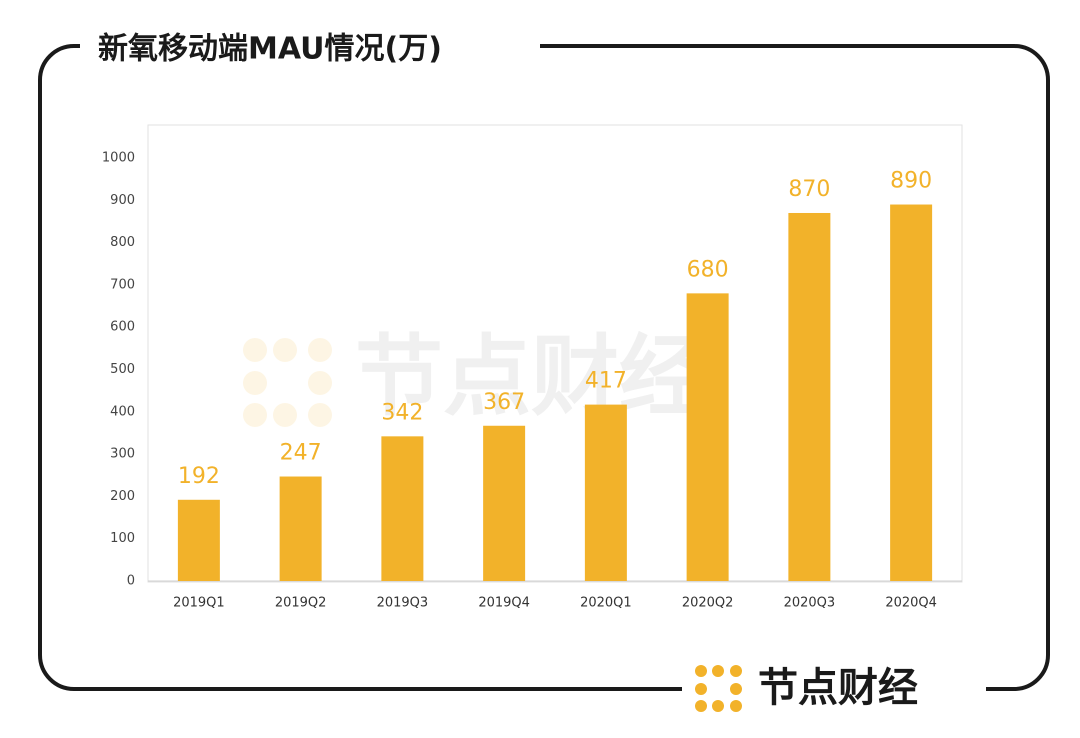 Image resolution: width=1080 pixels, height=738 pixels. I want to click on value-label: 680, so click(708, 269).